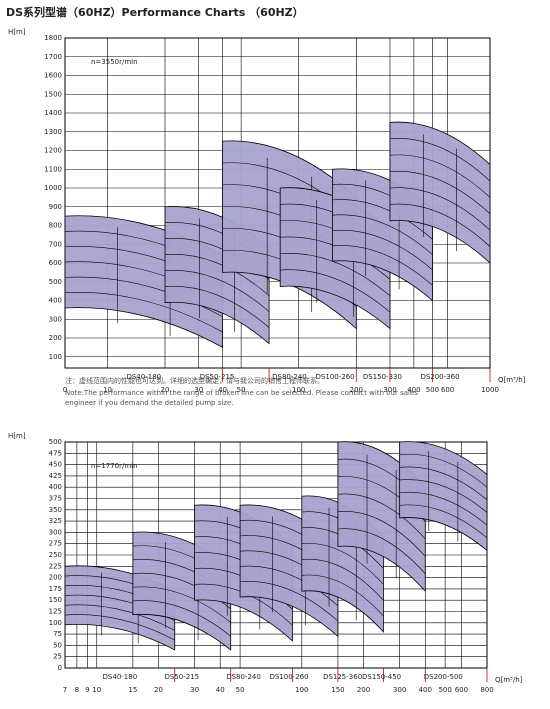 This screenshot has height=709, width=550. I want to click on y-tick-label: 1500, so click(53, 94).